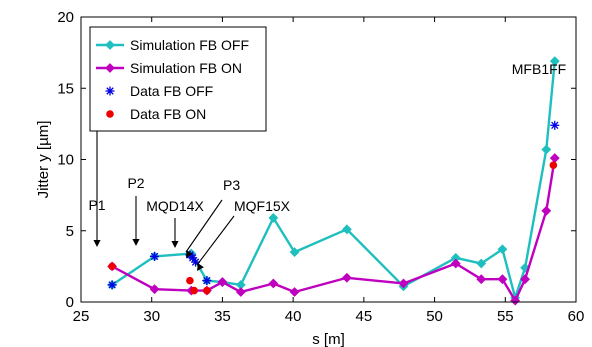  I want to click on x-tick-label: 40, so click(293, 316).